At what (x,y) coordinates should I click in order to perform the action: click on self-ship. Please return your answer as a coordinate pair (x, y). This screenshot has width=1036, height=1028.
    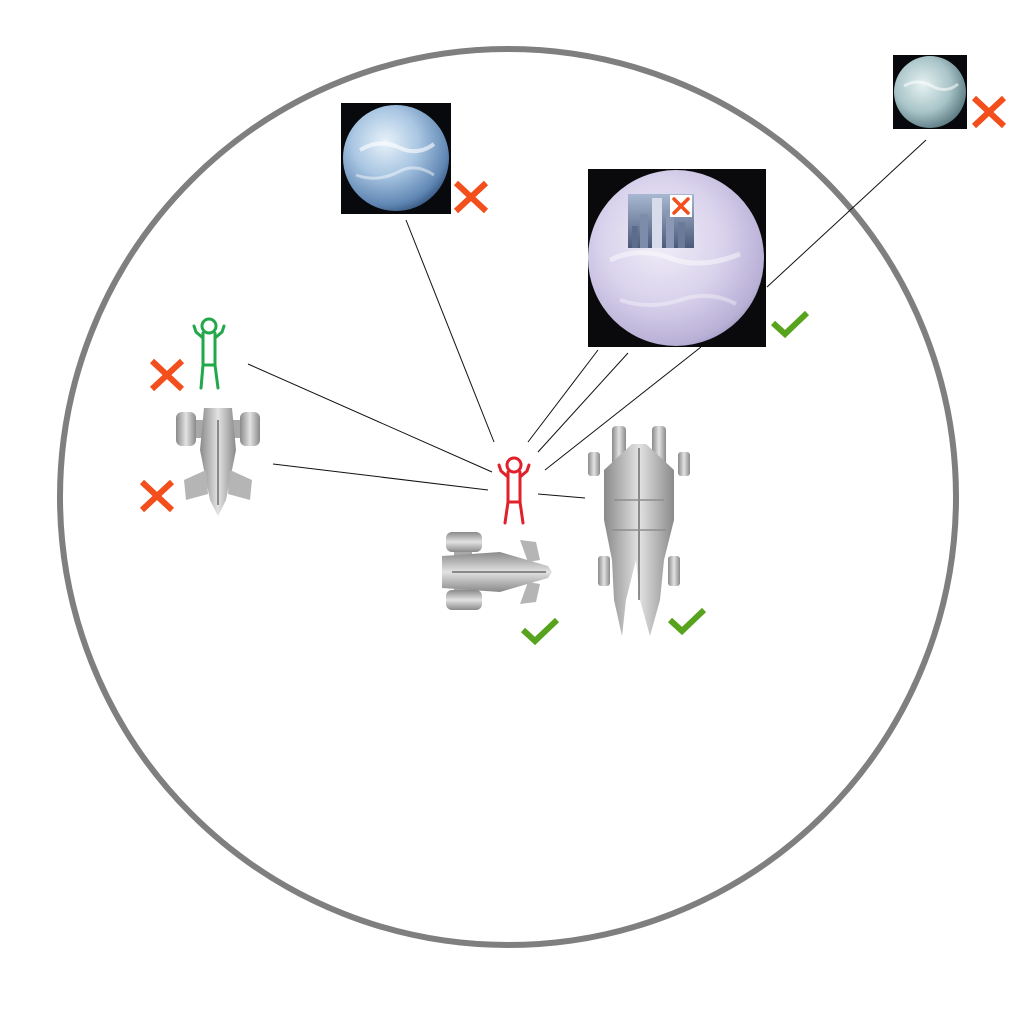
    Looking at the image, I should click on (497, 571).